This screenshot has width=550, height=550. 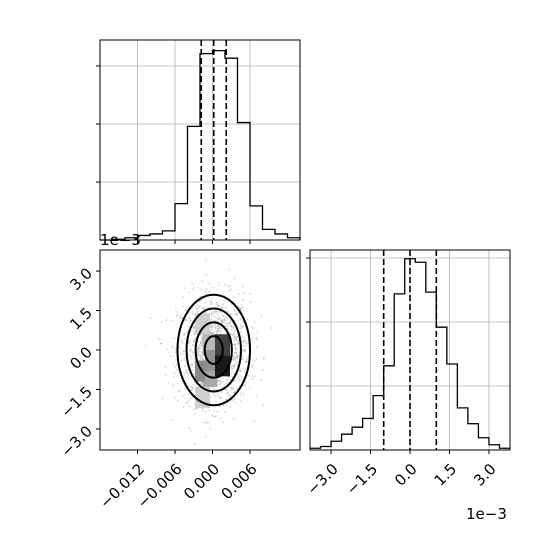 I want to click on x-marginal-panel, so click(x=198, y=141).